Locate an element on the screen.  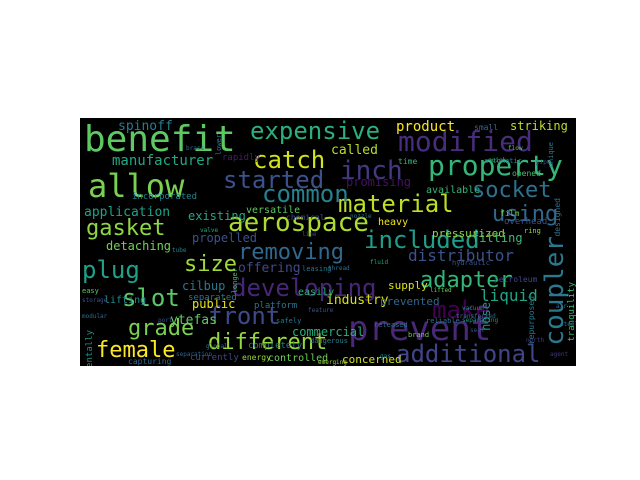
cloud-word: adapter is located at coordinates (466, 280).